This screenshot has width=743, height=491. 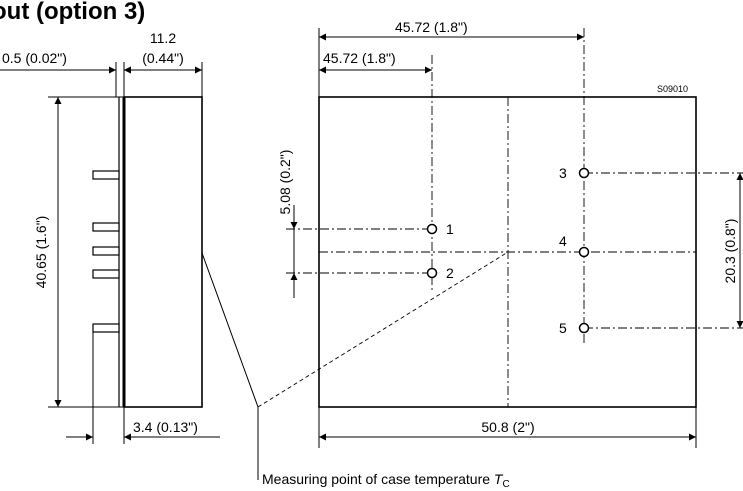 What do you see at coordinates (378, 479) in the screenshot?
I see `caption-text: Measuring point of case temperature` at bounding box center [378, 479].